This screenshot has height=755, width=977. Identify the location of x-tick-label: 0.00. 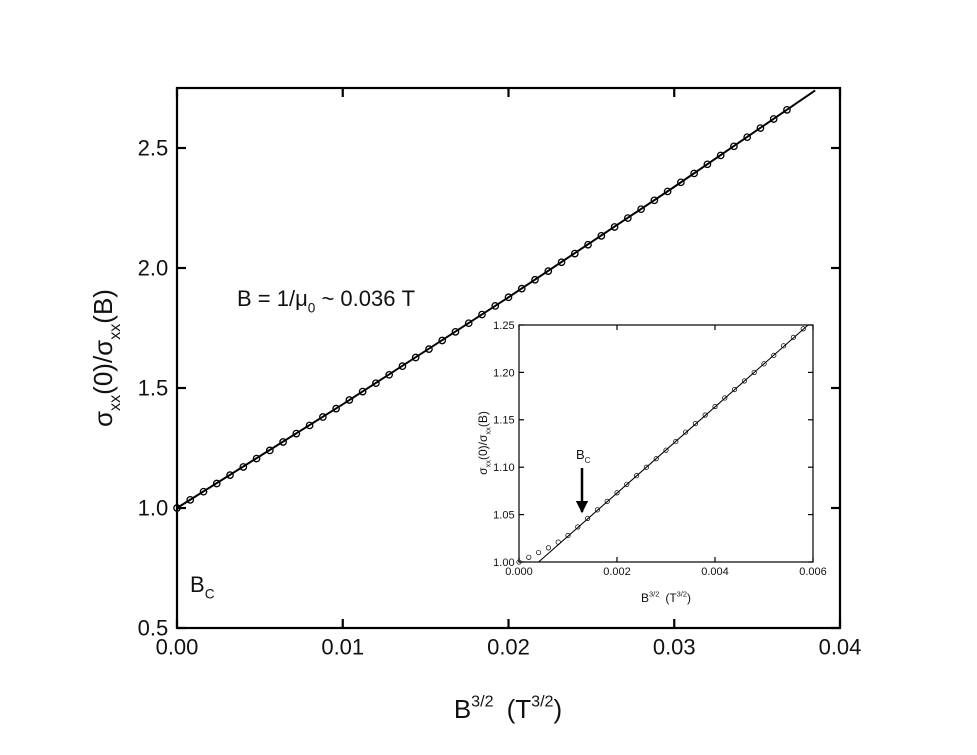
(177, 646).